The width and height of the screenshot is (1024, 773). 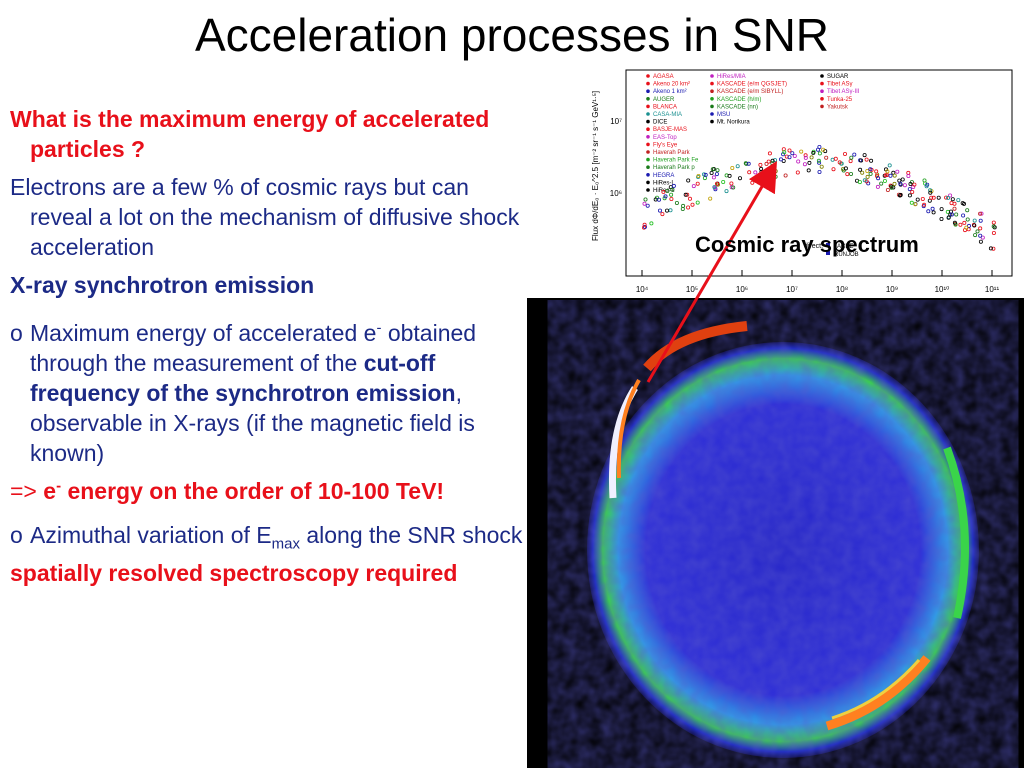 I want to click on legend-entry: KASCADE (nn), so click(x=737, y=107).